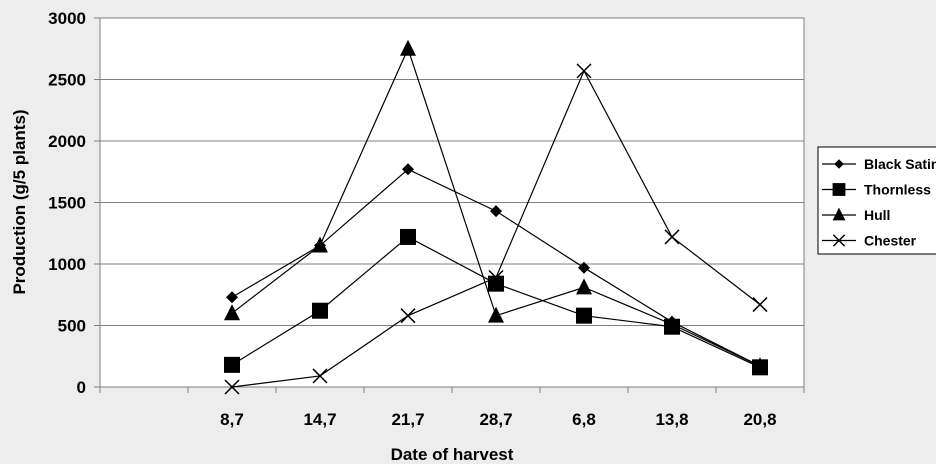  What do you see at coordinates (876, 200) in the screenshot?
I see `legend: Black Satin Thornless Hull Chester` at bounding box center [876, 200].